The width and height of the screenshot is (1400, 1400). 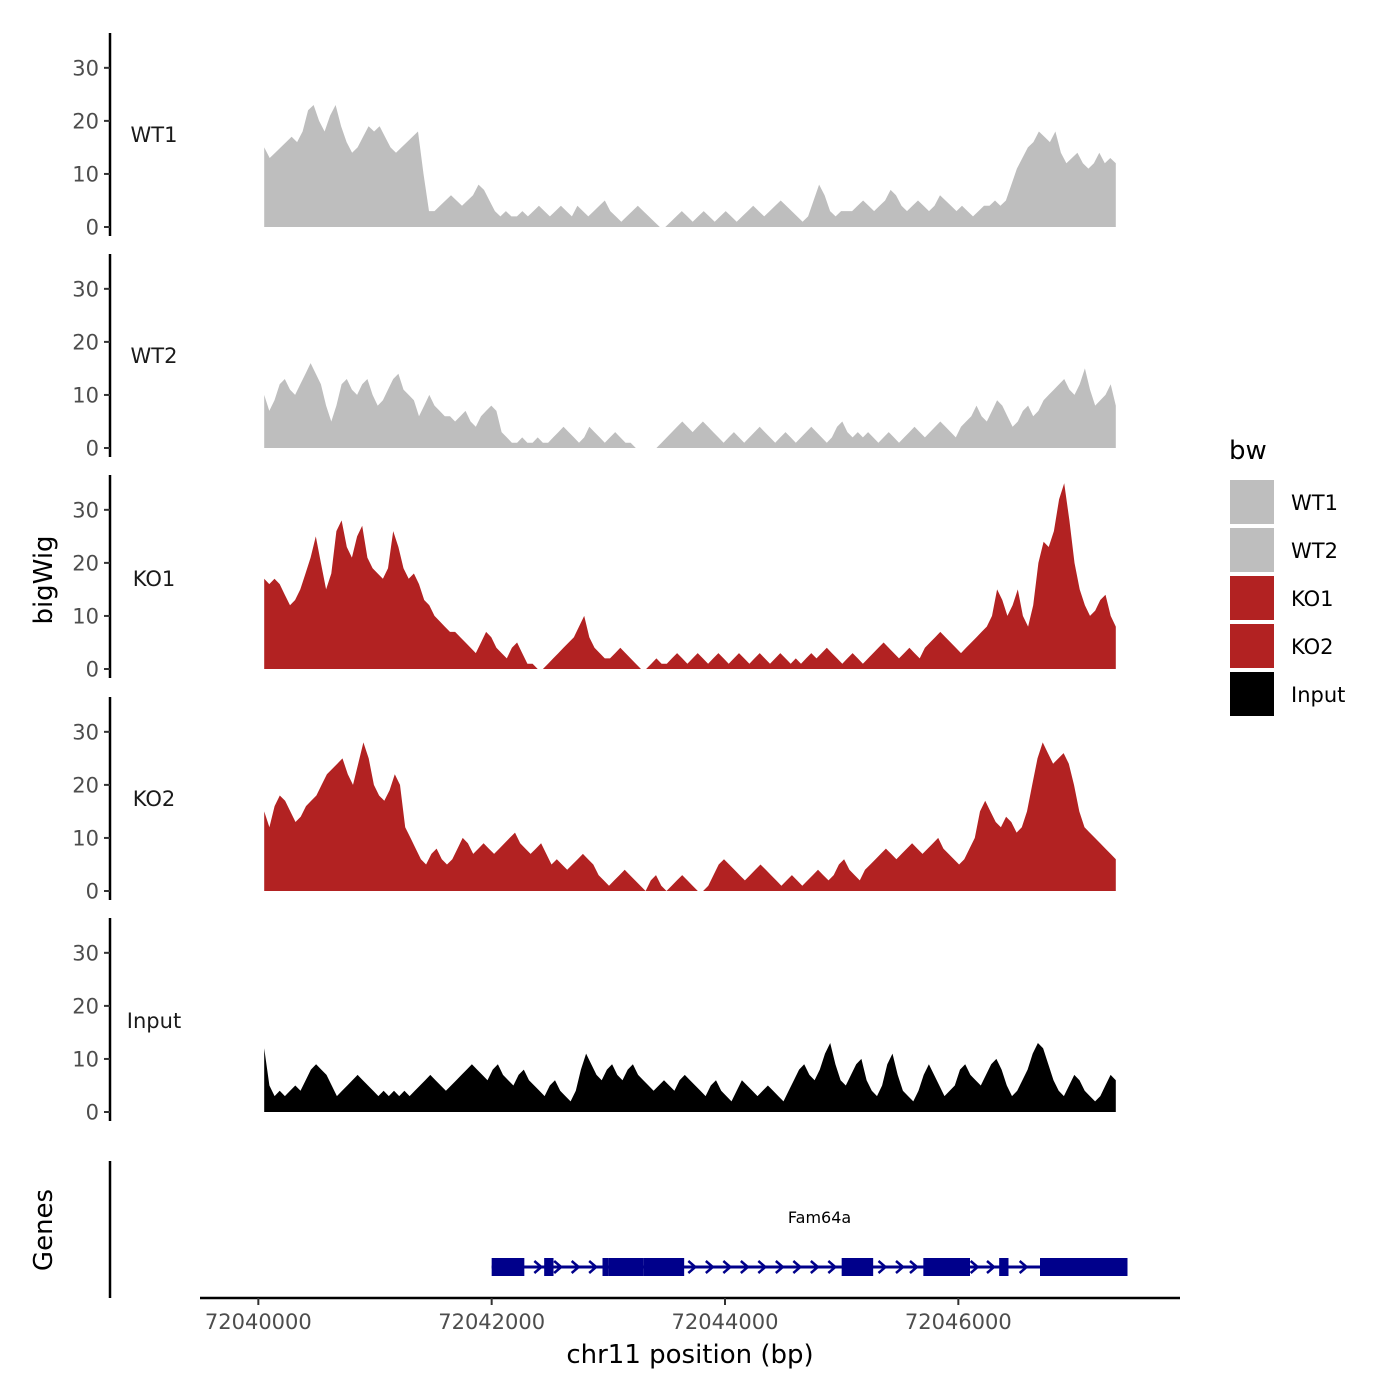 What do you see at coordinates (725, 1322) in the screenshot?
I see `x-tick-label: 72044000` at bounding box center [725, 1322].